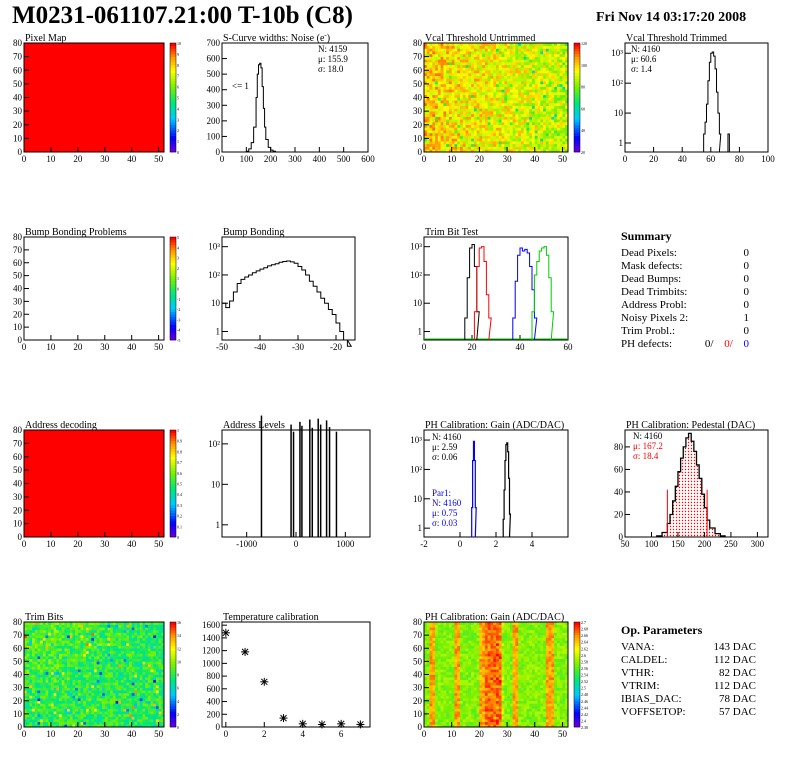  I want to click on palette-frame, so click(577, 97).